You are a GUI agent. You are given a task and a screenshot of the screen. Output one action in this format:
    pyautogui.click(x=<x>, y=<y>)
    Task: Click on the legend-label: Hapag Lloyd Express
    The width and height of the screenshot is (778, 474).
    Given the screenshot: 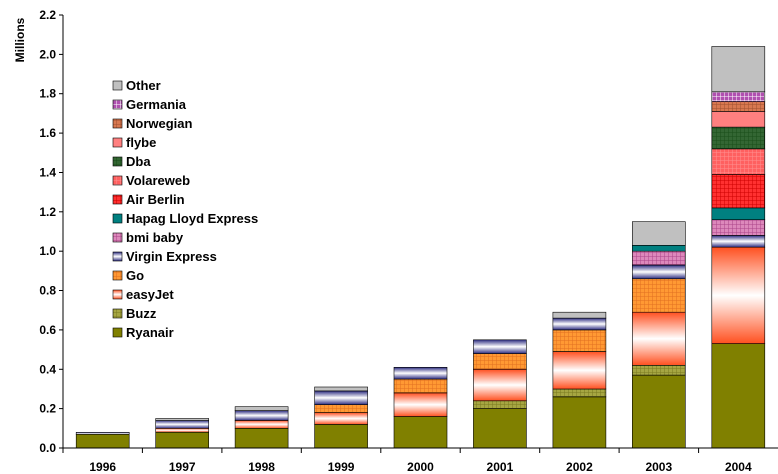 What is the action you would take?
    pyautogui.click(x=192, y=218)
    